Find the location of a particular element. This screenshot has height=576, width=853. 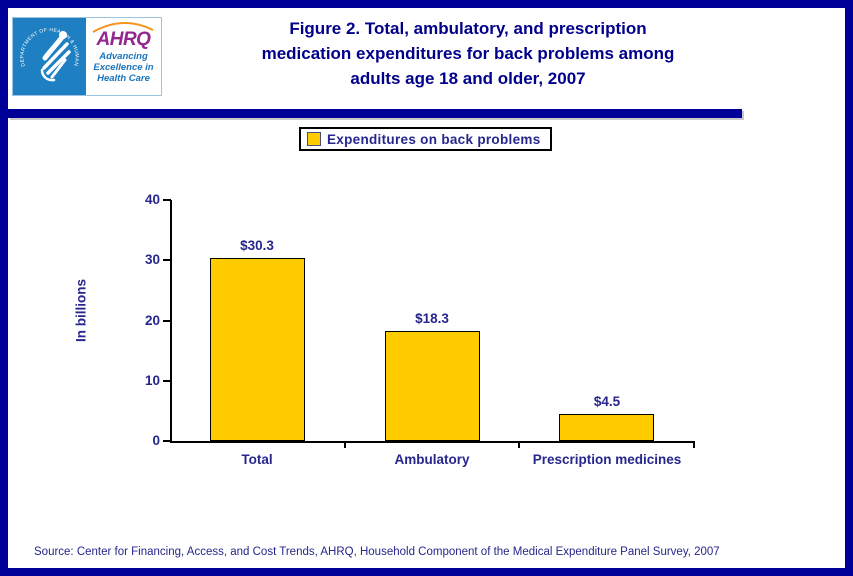

x-category-label: Prescription medicines is located at coordinates (607, 459).